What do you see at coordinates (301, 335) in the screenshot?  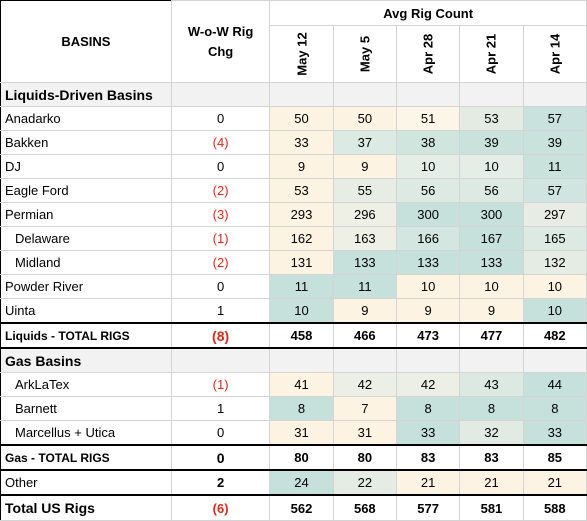 I see `rig-count-cell: 458` at bounding box center [301, 335].